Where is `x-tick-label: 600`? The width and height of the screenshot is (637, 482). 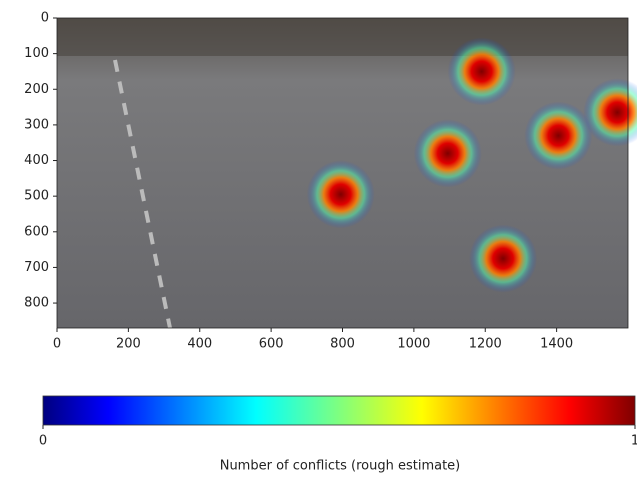 x-tick-label: 600 is located at coordinates (271, 344).